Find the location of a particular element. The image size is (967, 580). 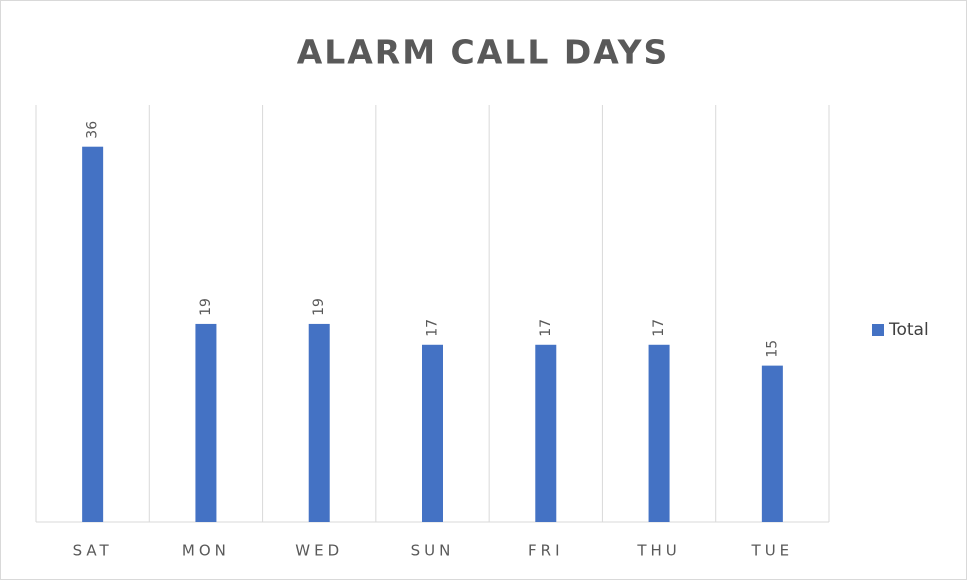

data-label: 15 is located at coordinates (772, 349).